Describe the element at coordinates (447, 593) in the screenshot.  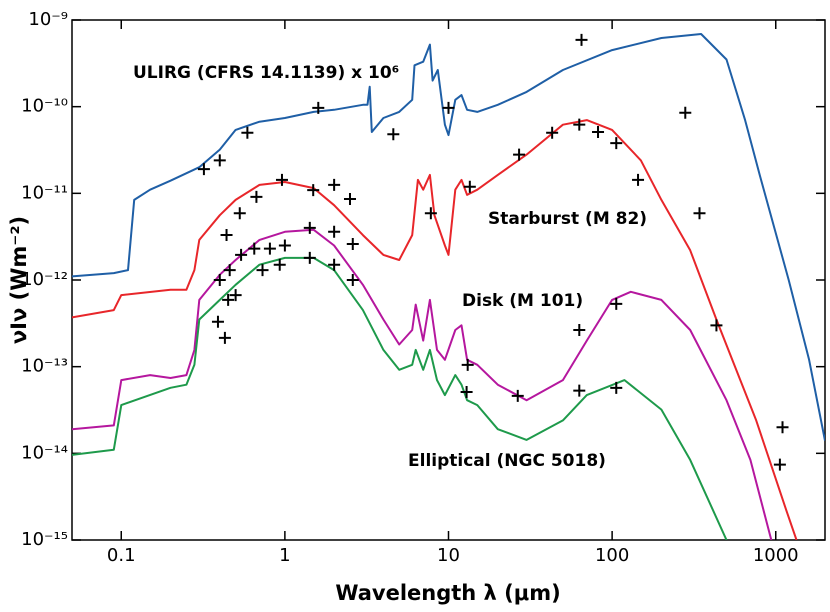
I see `x-axis-label: Wavelength λ (μm)` at that location.